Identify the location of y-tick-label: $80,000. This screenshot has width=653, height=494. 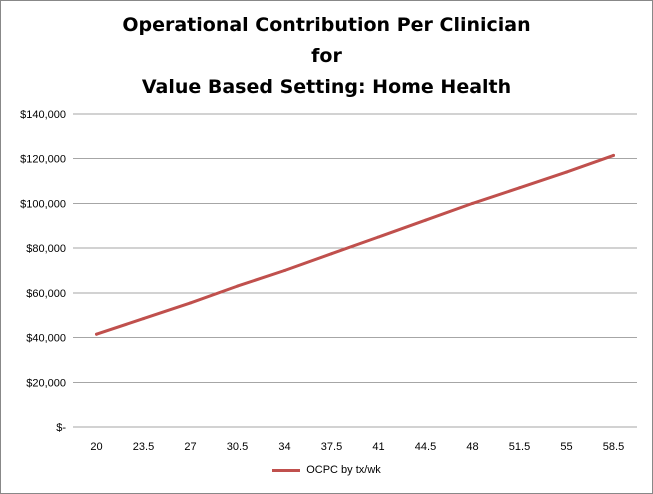
(46, 249).